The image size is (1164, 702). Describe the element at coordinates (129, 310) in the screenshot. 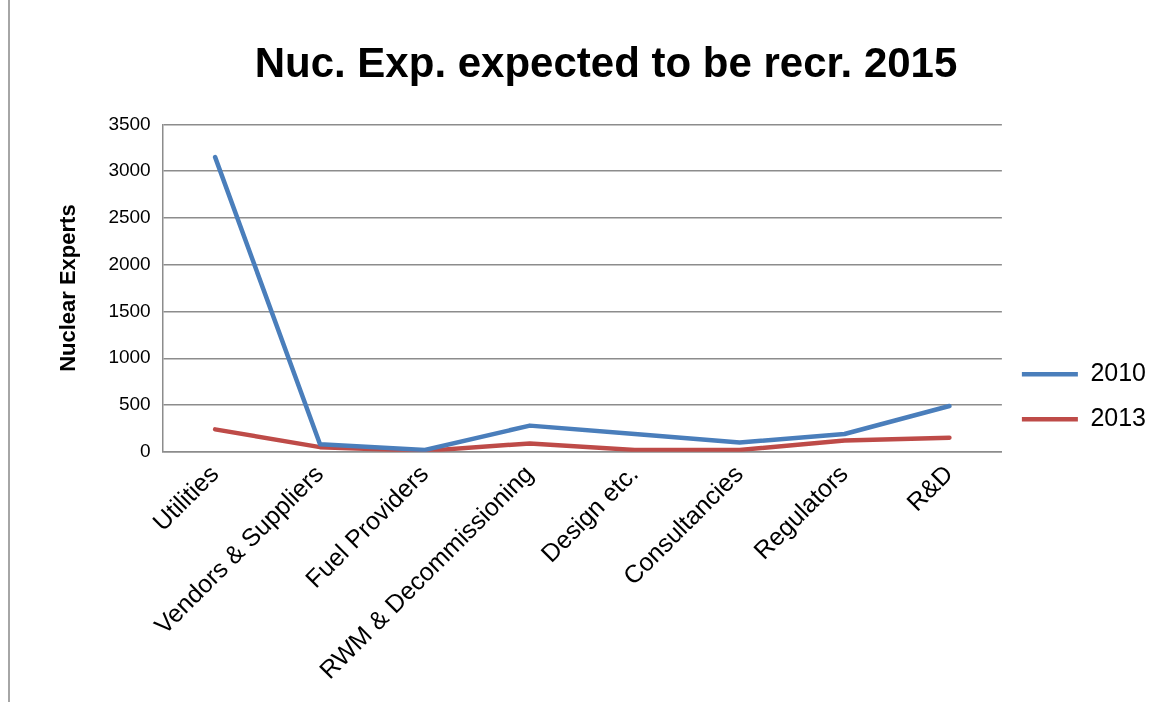

I see `y-tick-label: 1500` at that location.